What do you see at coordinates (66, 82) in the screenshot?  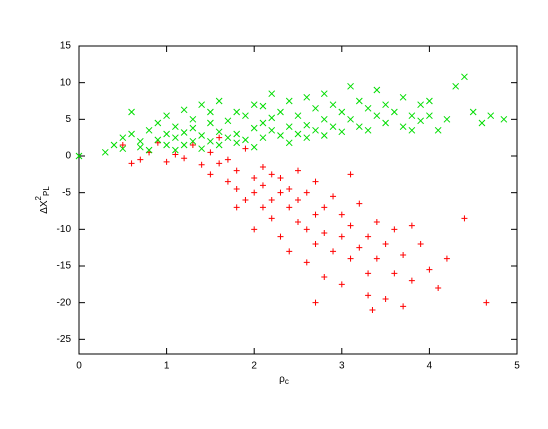 I see `y-tick-label: 10` at bounding box center [66, 82].